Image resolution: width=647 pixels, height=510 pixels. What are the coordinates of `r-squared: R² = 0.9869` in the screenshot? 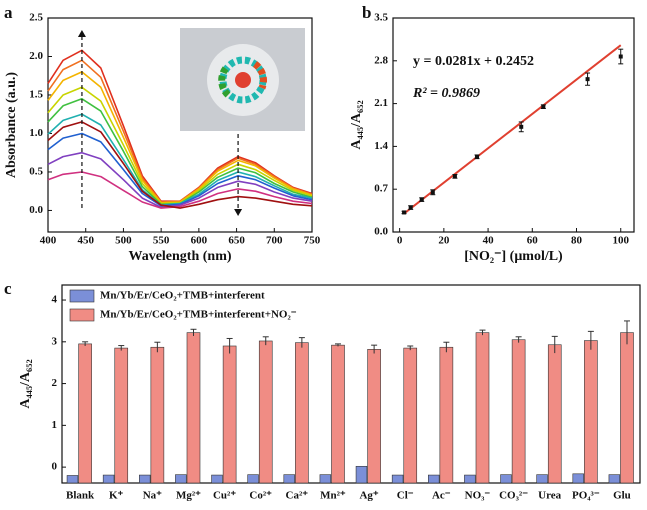 It's located at (446, 93).